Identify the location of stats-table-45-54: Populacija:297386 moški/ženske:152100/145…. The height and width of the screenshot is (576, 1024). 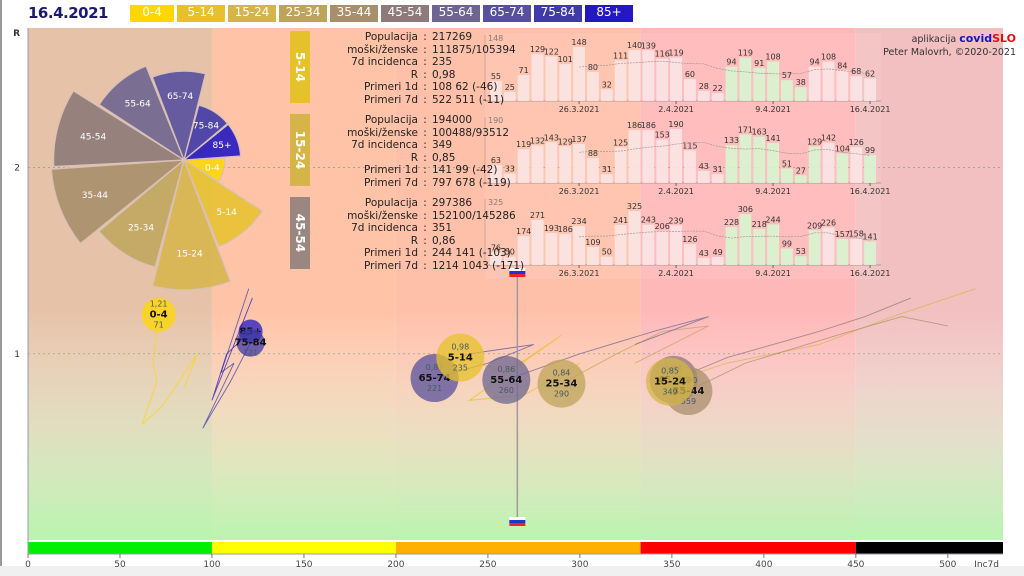
(414, 235).